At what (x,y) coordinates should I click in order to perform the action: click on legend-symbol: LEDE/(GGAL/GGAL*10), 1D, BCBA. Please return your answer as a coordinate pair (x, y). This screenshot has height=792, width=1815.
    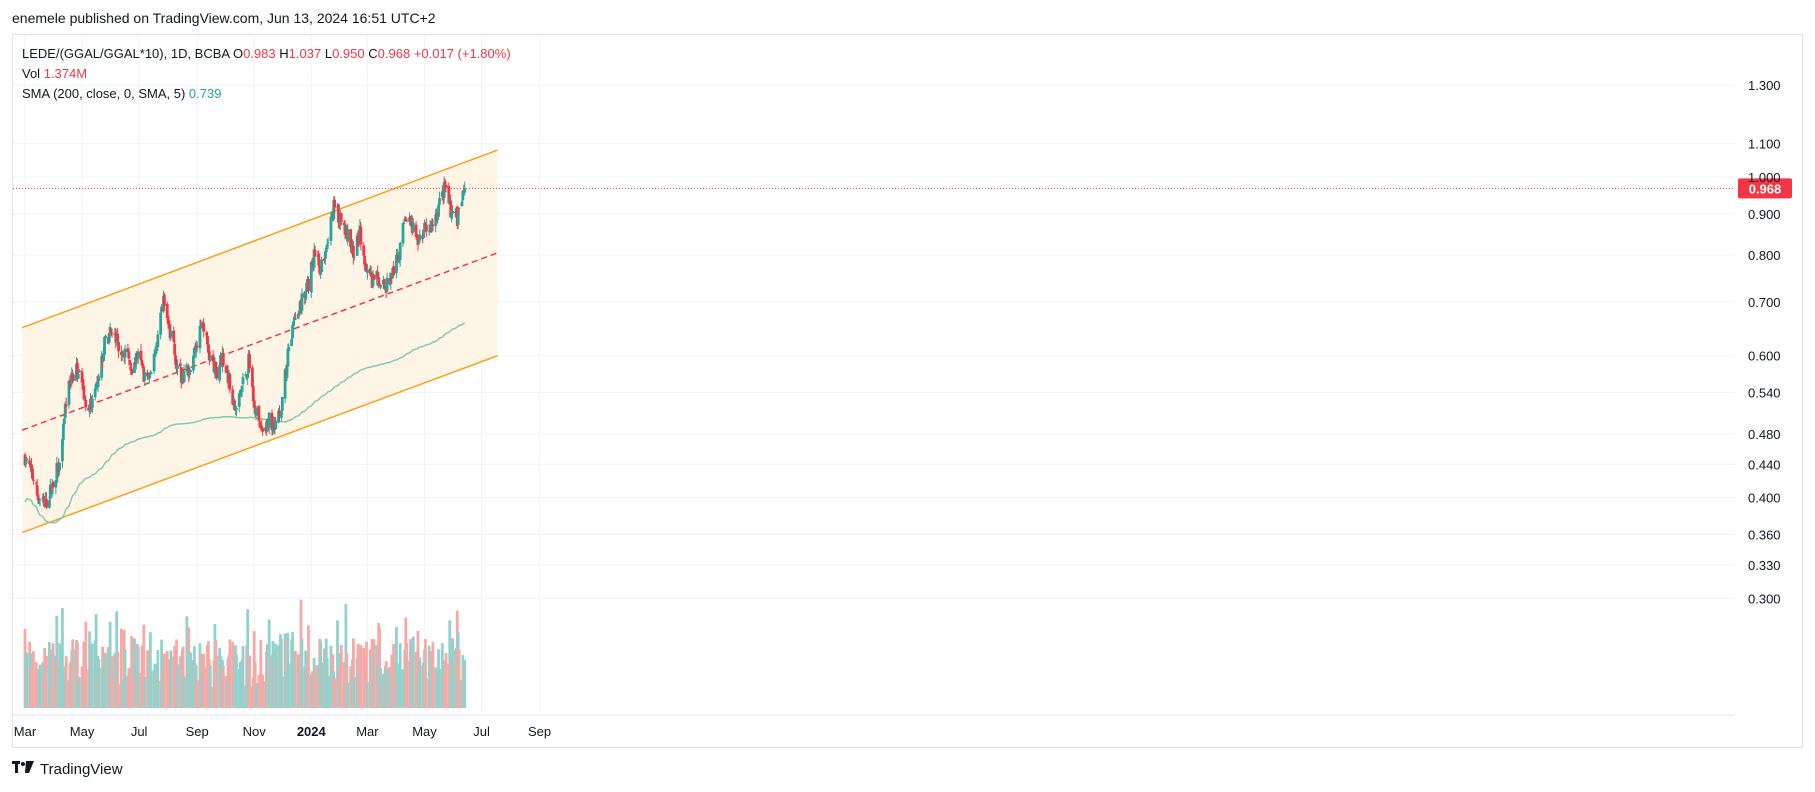
    Looking at the image, I should click on (126, 53).